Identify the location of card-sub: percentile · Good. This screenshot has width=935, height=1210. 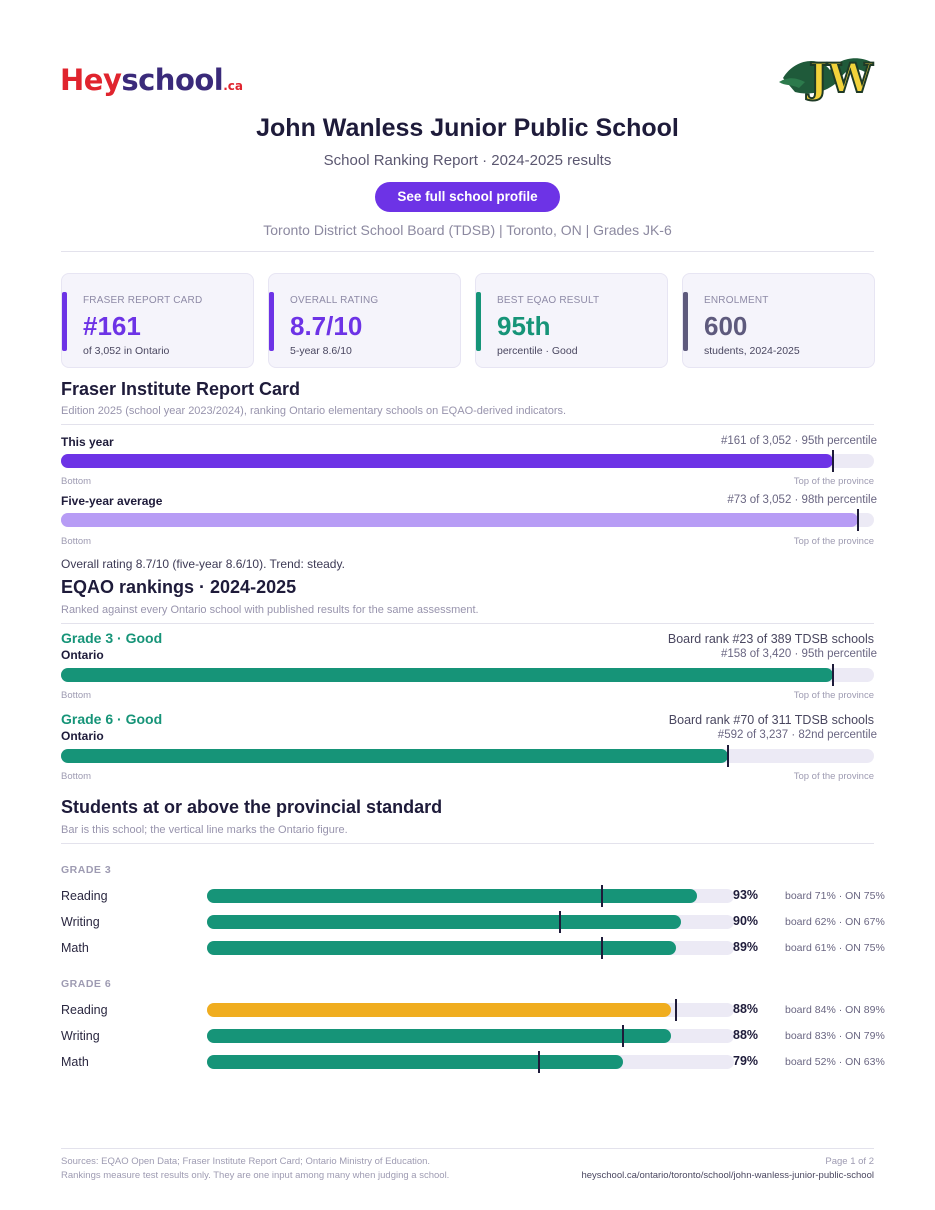
(537, 351).